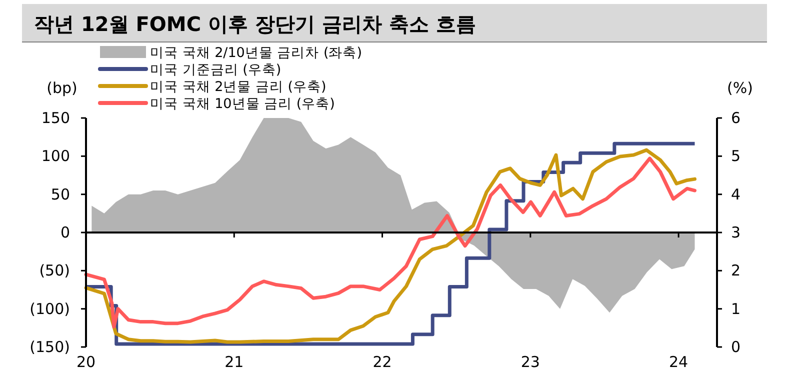 The image size is (787, 382). I want to click on legend-label: 미국 국채 2년물 금리 (우축), so click(238, 87).